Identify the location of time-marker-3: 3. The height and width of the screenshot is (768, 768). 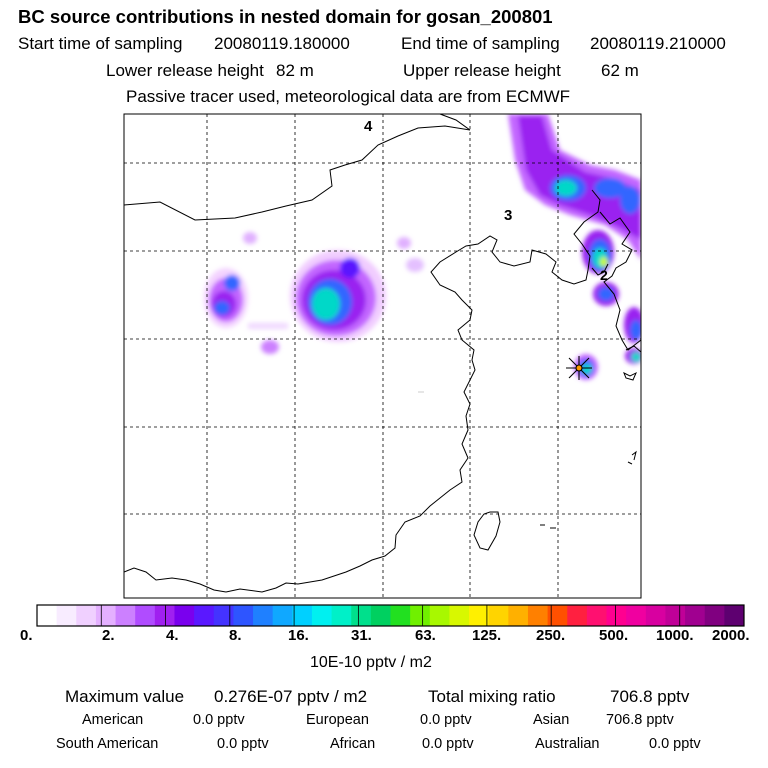
(508, 215).